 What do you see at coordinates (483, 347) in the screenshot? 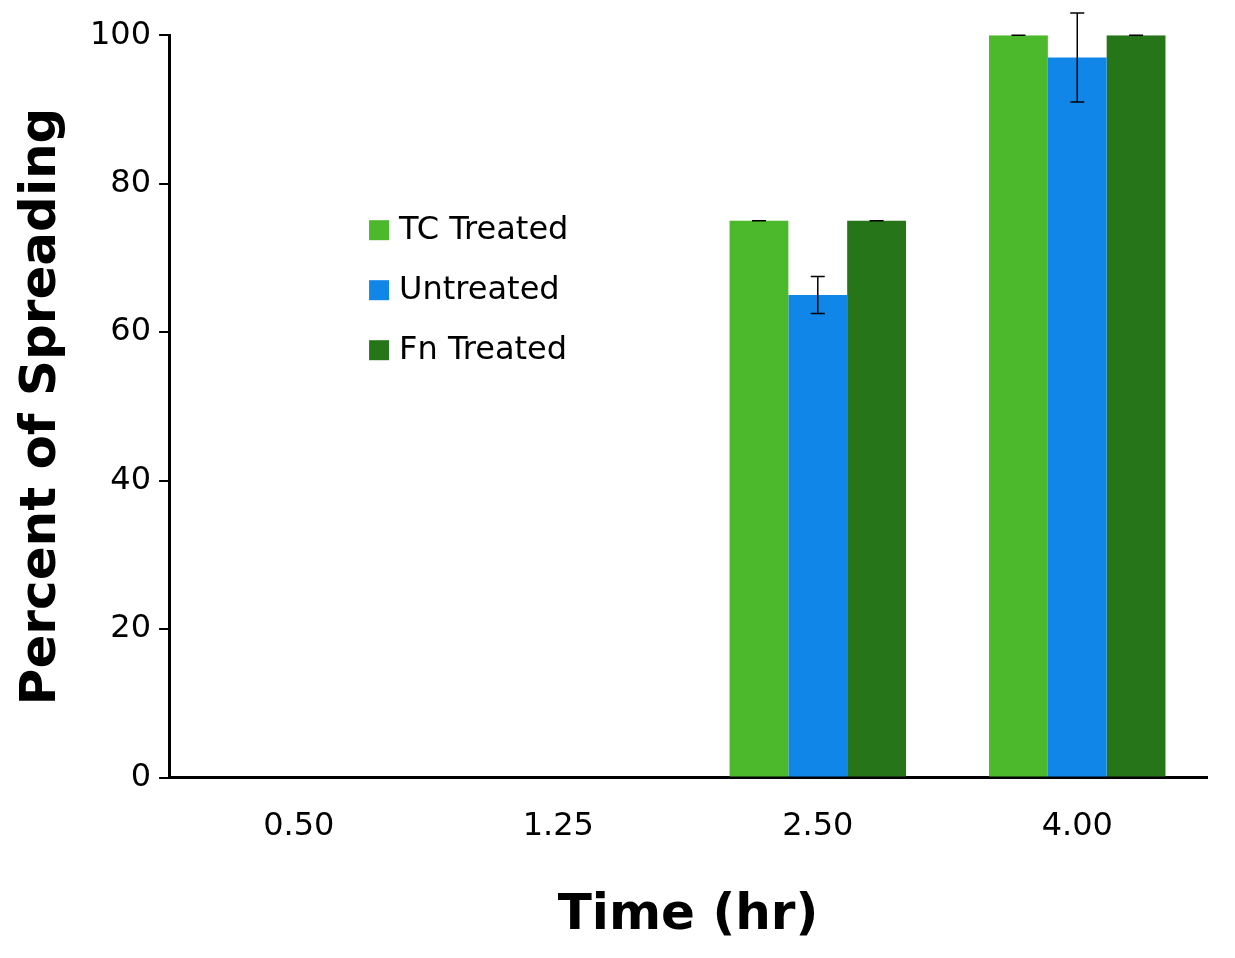
I see `legend-label: Fn Treated` at bounding box center [483, 347].